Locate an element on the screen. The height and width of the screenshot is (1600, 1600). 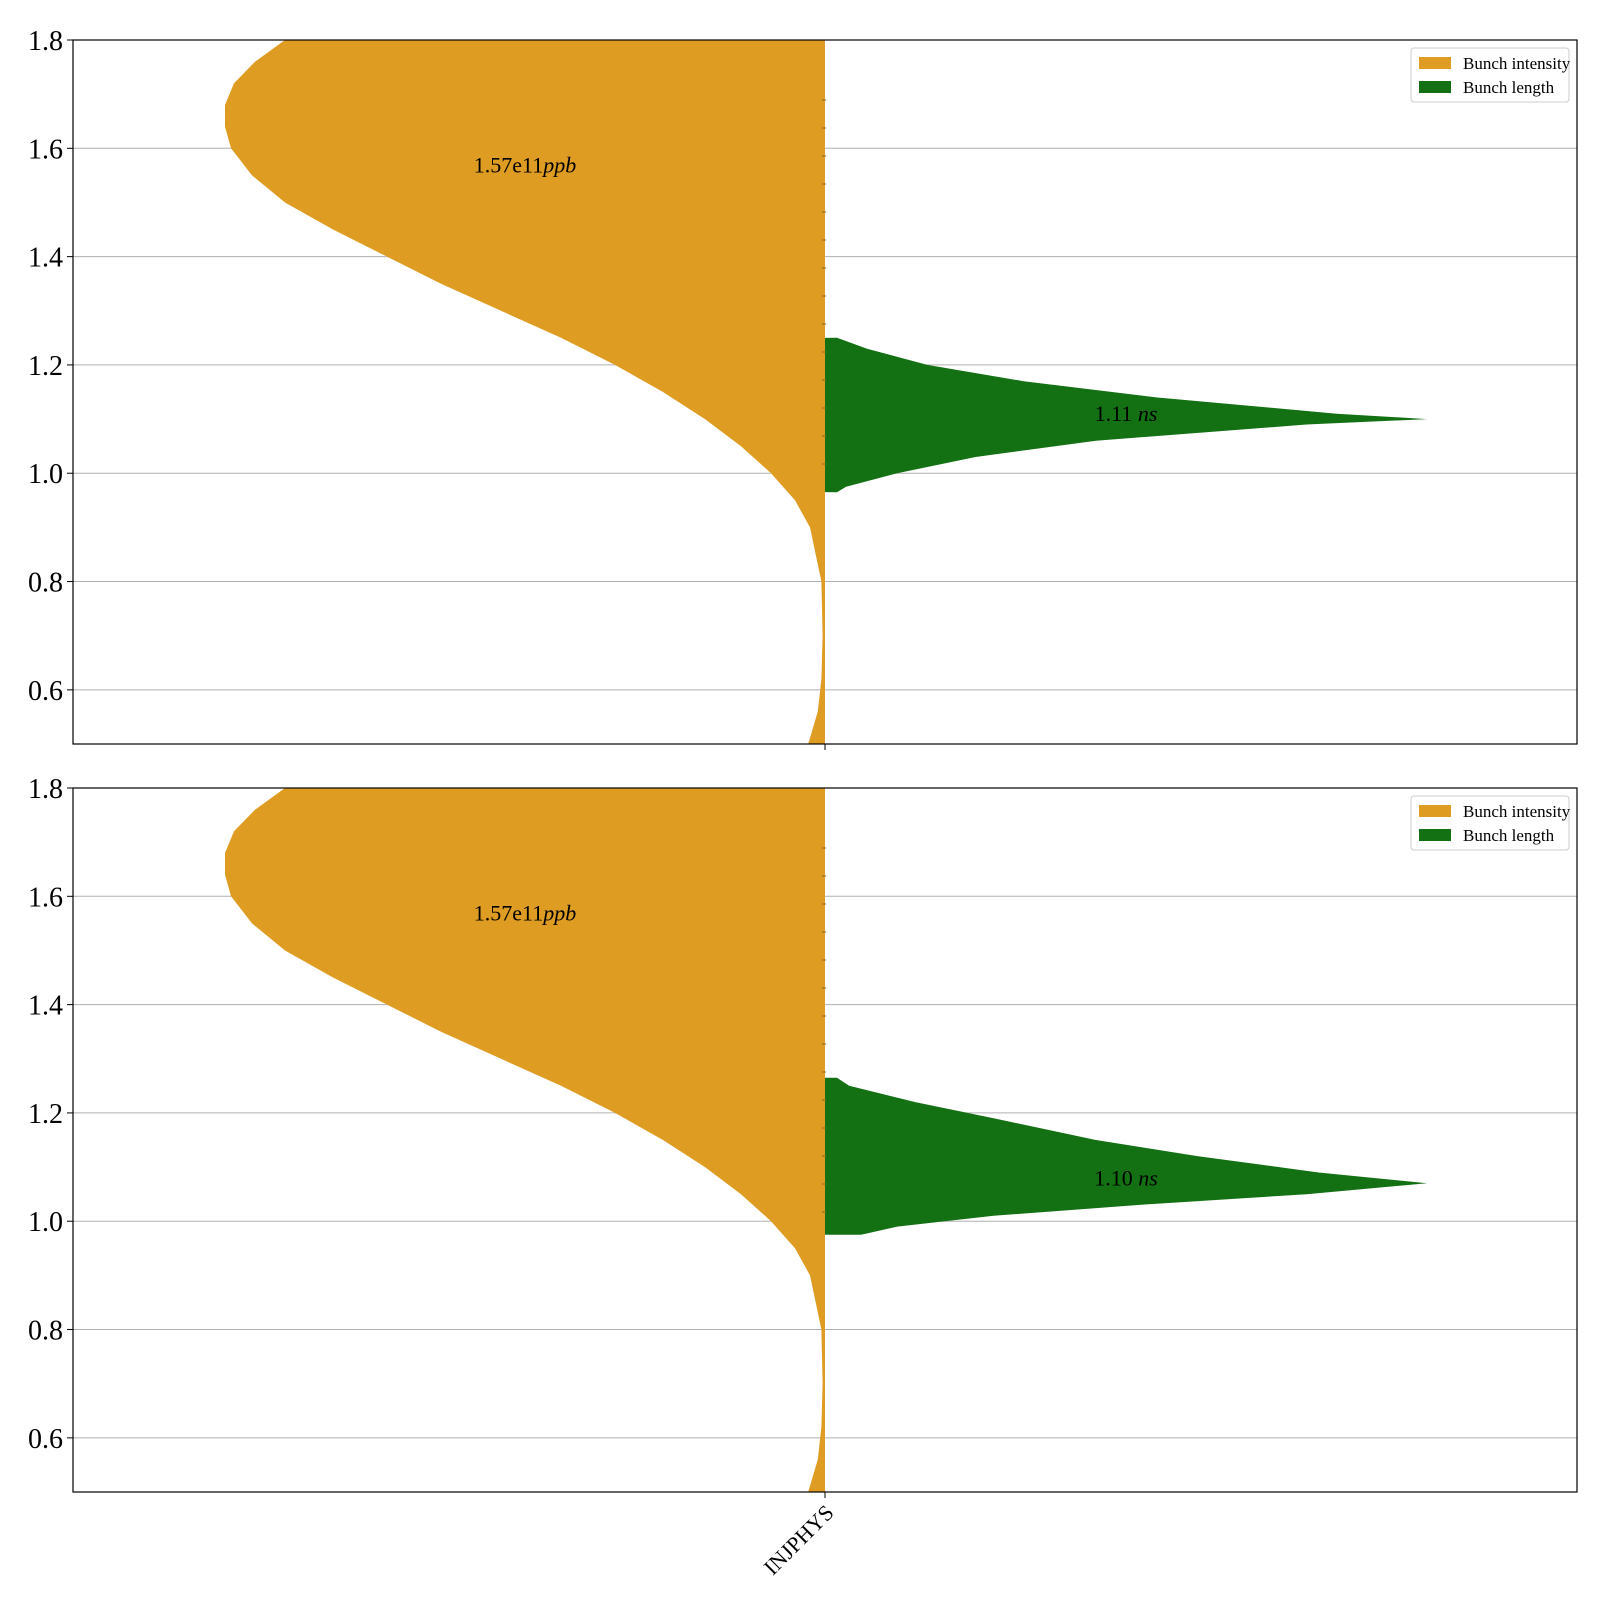
x-tick-label: INJPHYS is located at coordinates (799, 1540).